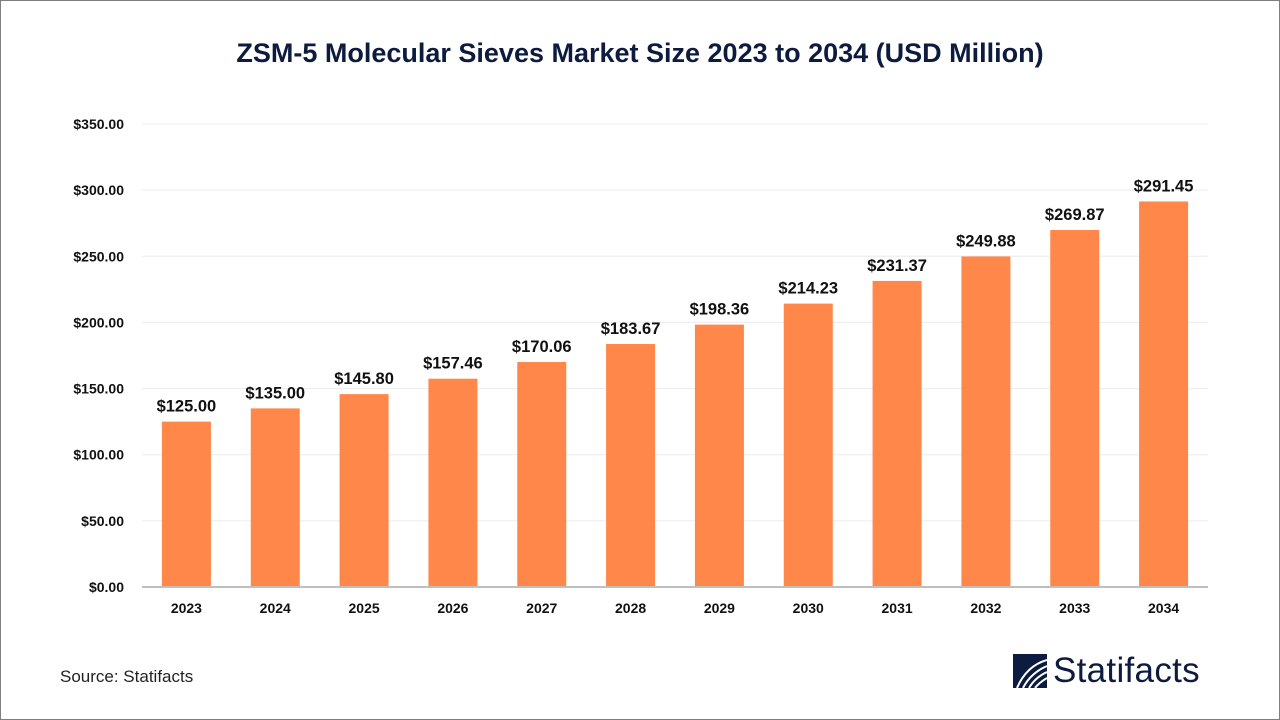 The image size is (1280, 720). Describe the element at coordinates (719, 455) in the screenshot. I see `bar-2029` at that location.